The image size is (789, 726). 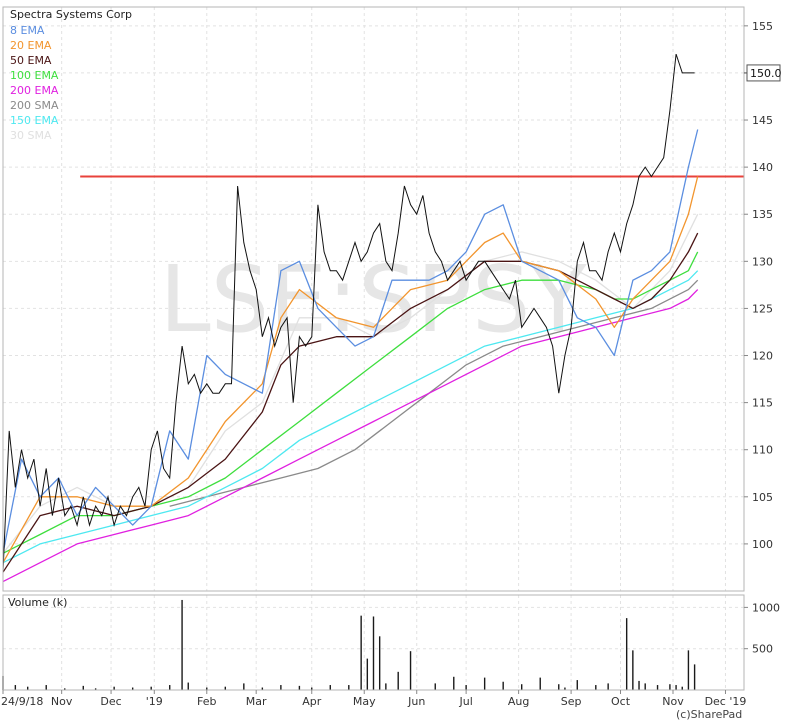 I want to click on copyright-label: (c)SharePad, so click(x=709, y=714).